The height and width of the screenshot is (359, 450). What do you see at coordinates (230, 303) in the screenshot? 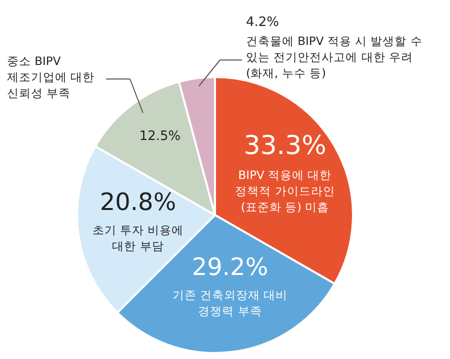
I see `slice-label: 기존 건축외장재 대비 경쟁력 부족` at bounding box center [230, 303].